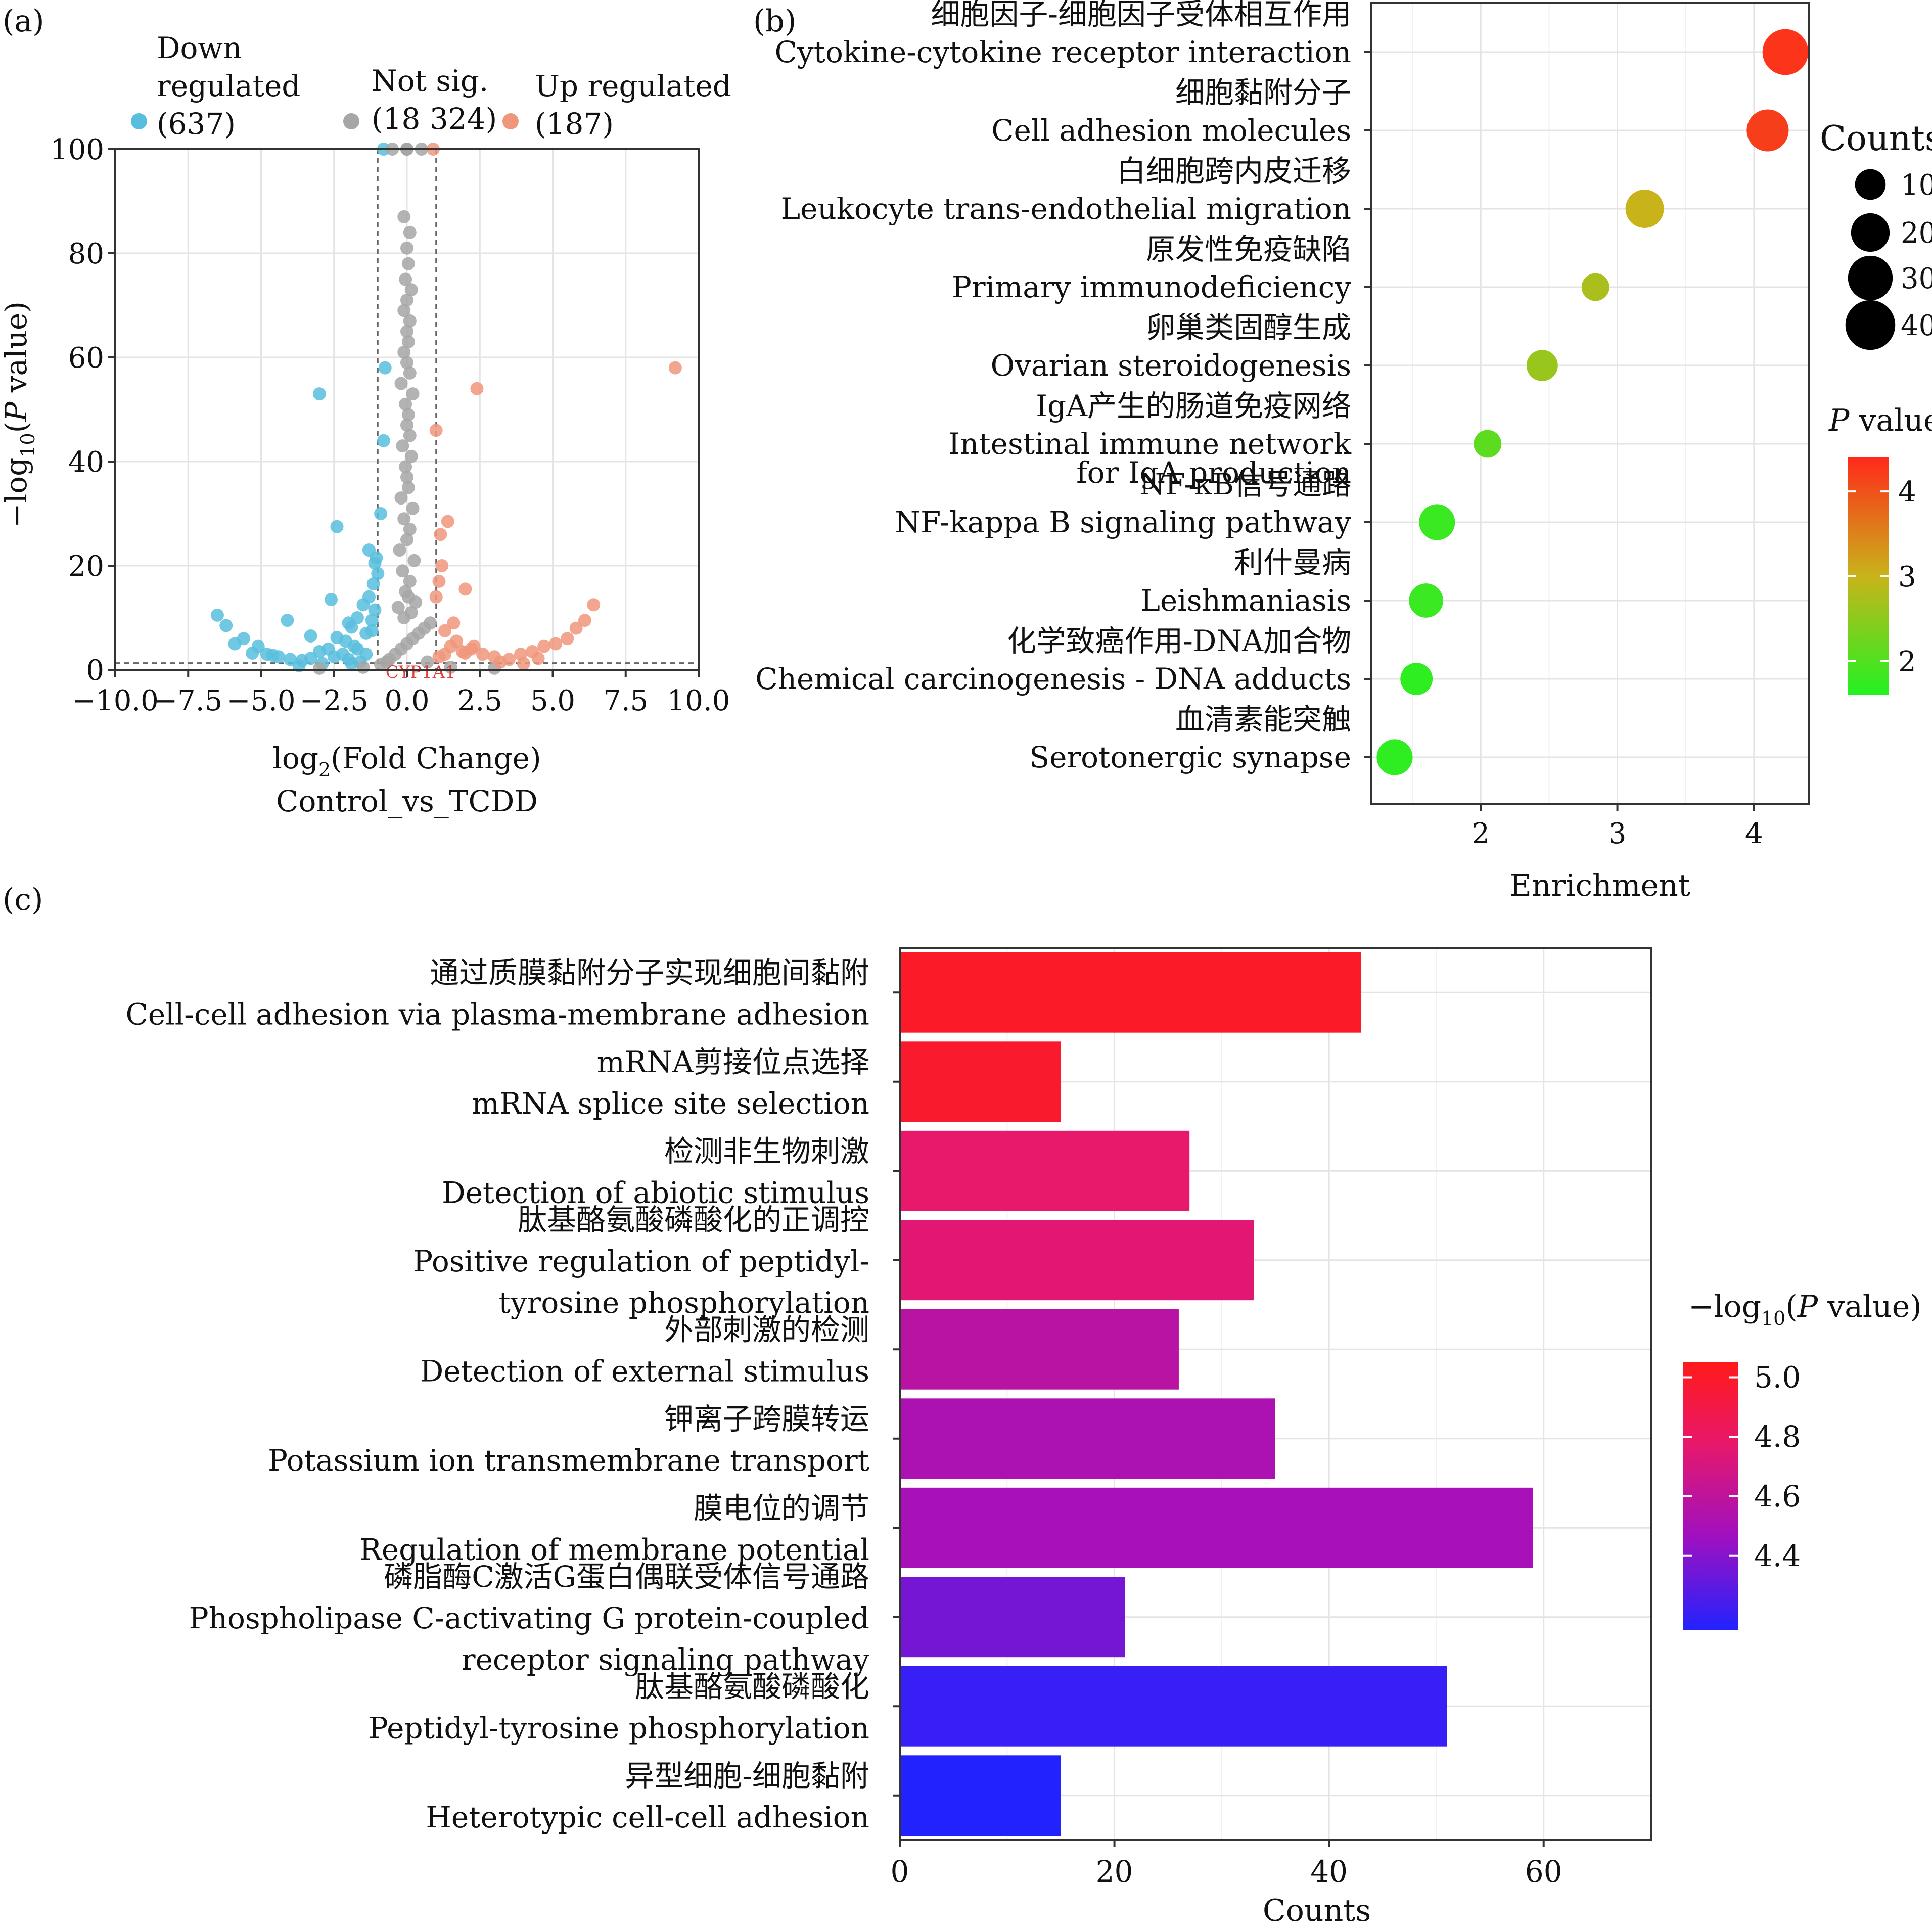  I want to click on panel-a-x-axis-label: log2(Fold Change), so click(406, 761).